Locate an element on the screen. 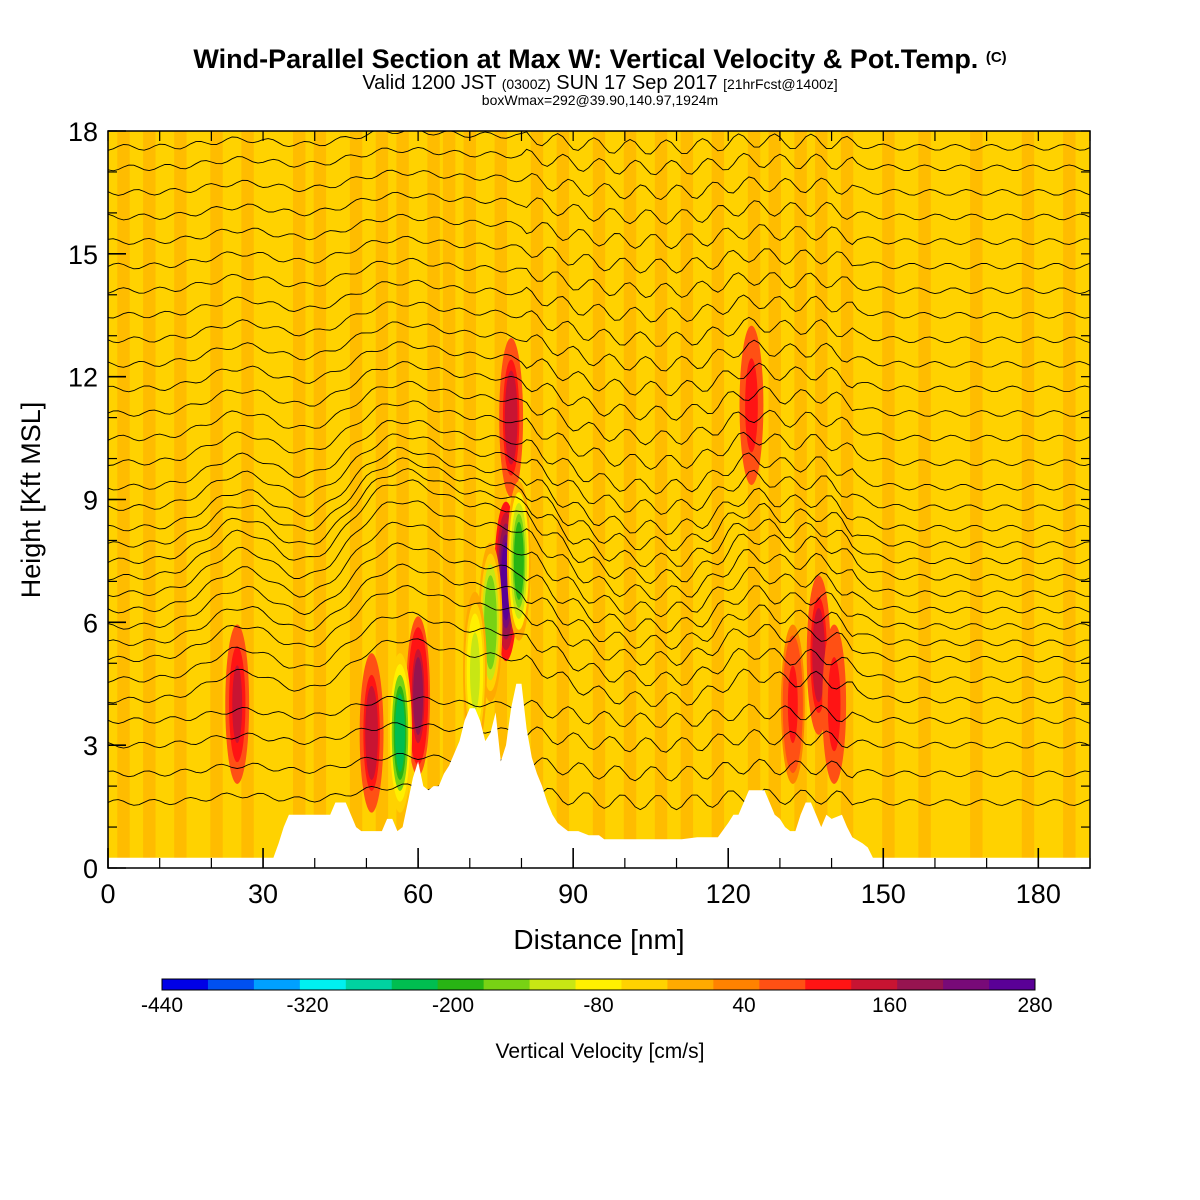 The image size is (1200, 1200). y-axis-label: Height [Kft MSL] is located at coordinates (31, 500).